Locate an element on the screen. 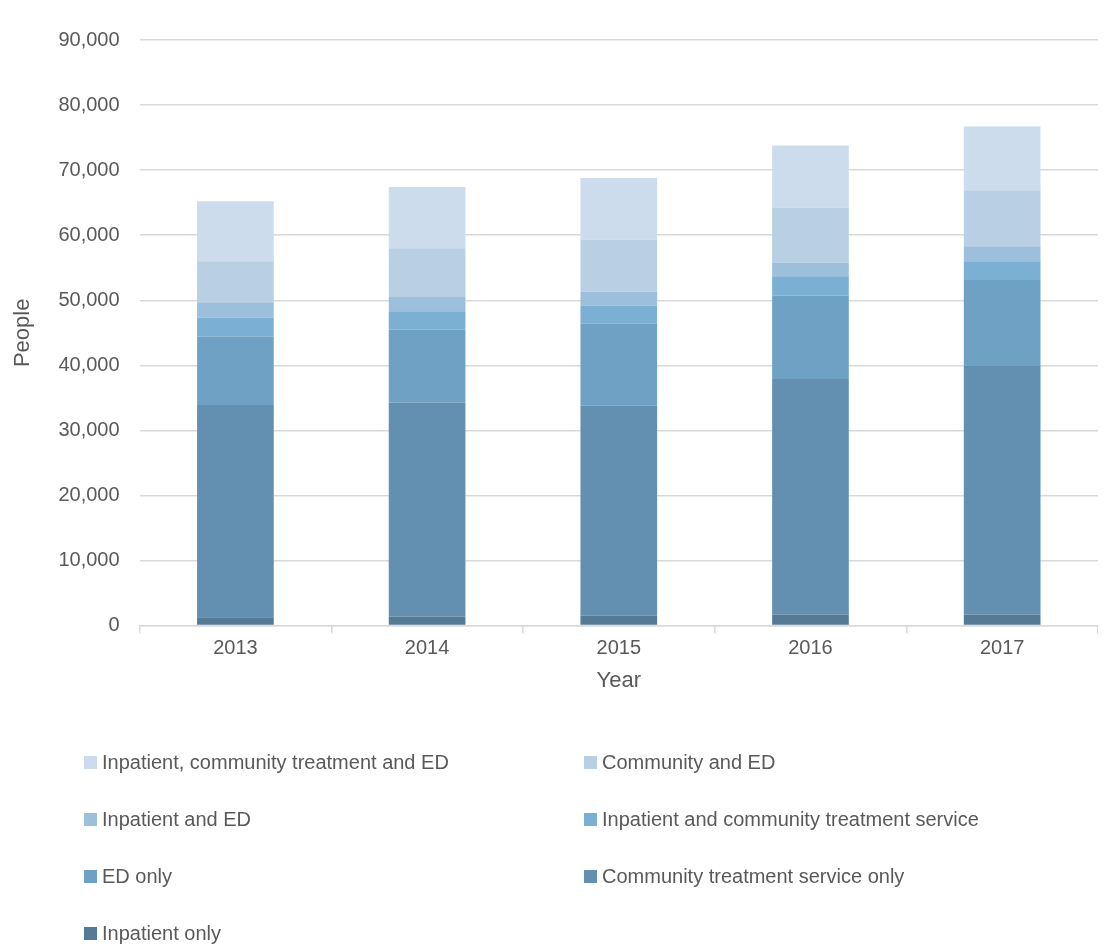 This screenshot has height=949, width=1106. legend-label: Inpatient only is located at coordinates (161, 933).